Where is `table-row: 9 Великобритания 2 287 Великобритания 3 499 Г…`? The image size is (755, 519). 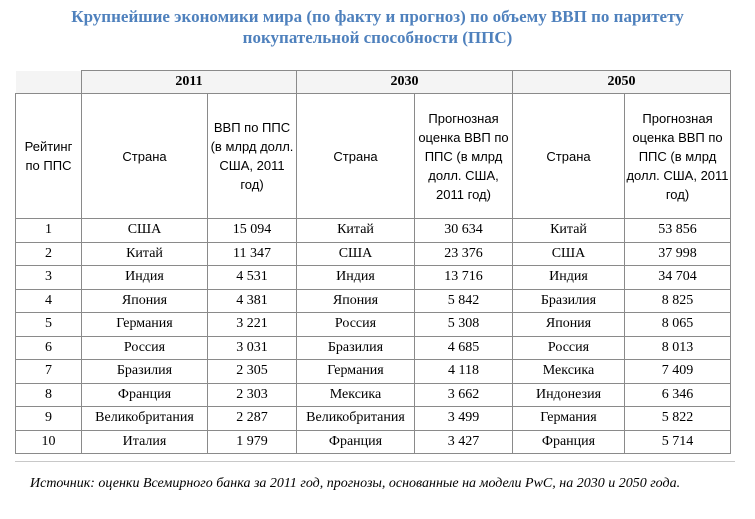 table-row: 9 Великобритания 2 287 Великобритания 3 499 Г… is located at coordinates (373, 418).